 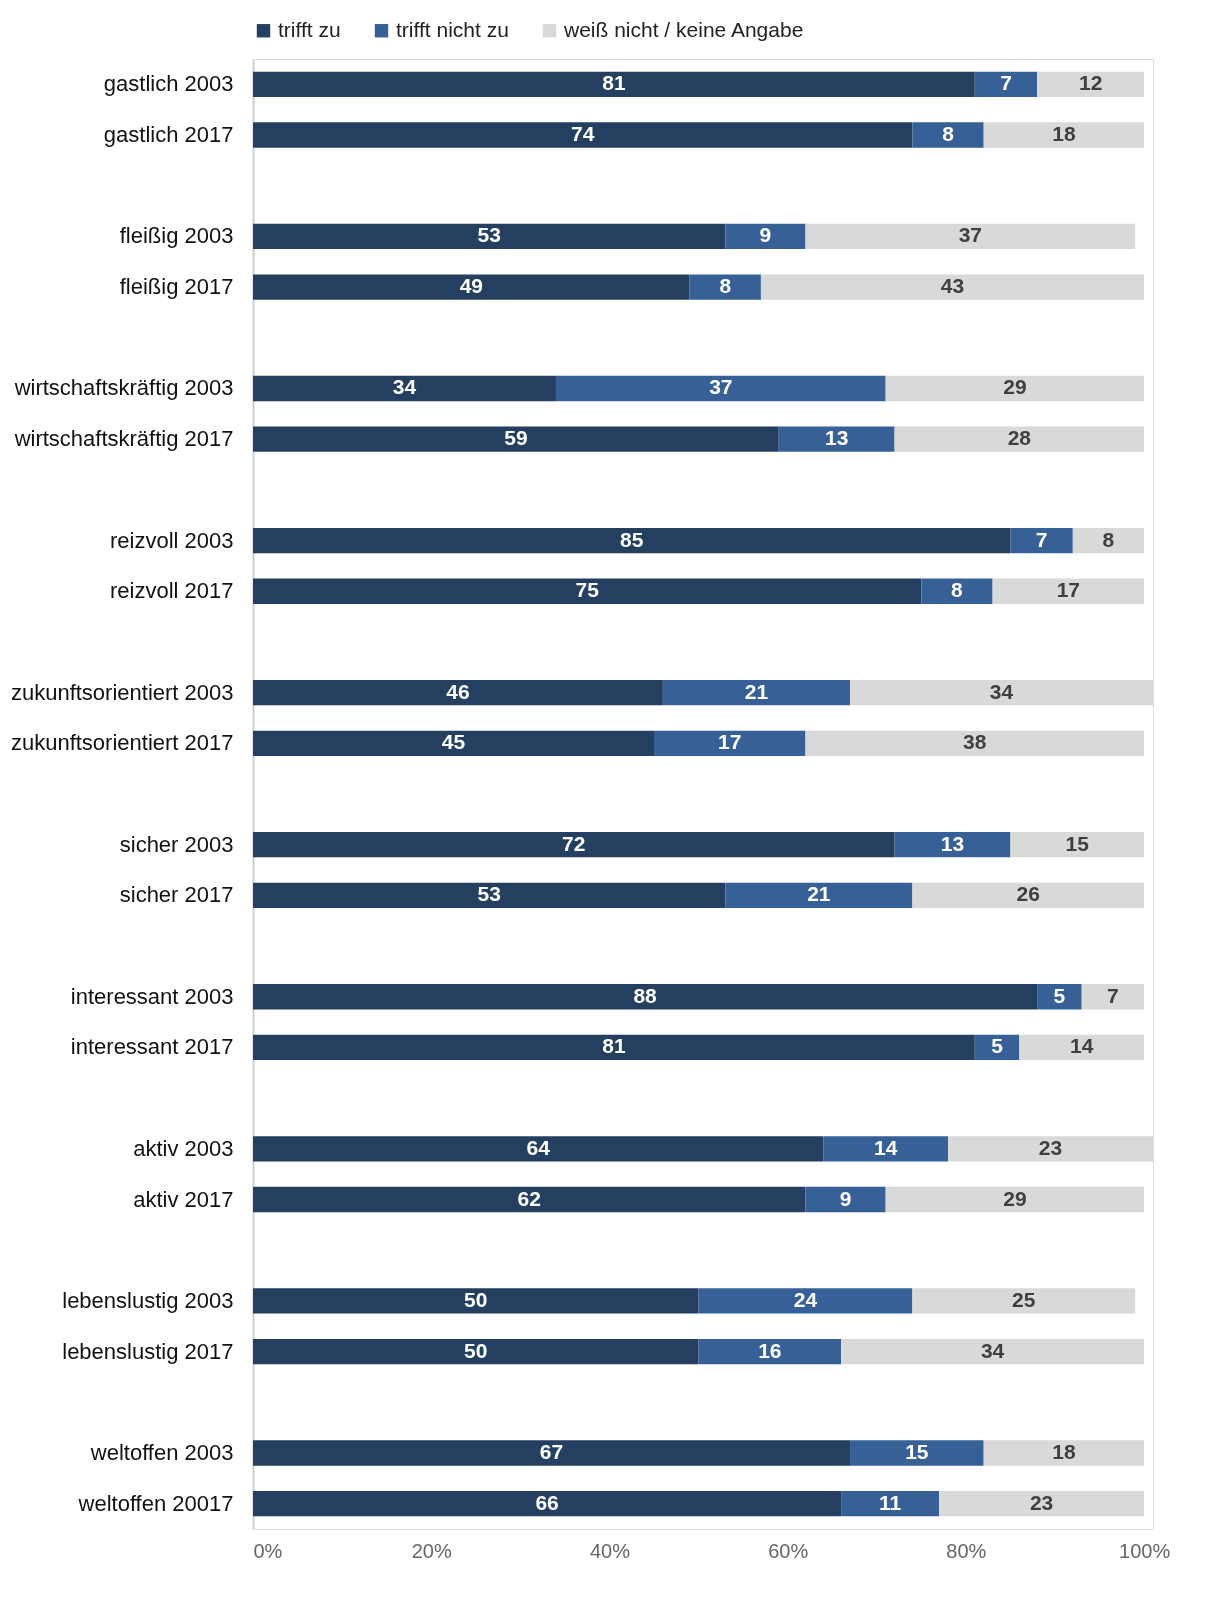 I want to click on data-label: 43, so click(x=952, y=286).